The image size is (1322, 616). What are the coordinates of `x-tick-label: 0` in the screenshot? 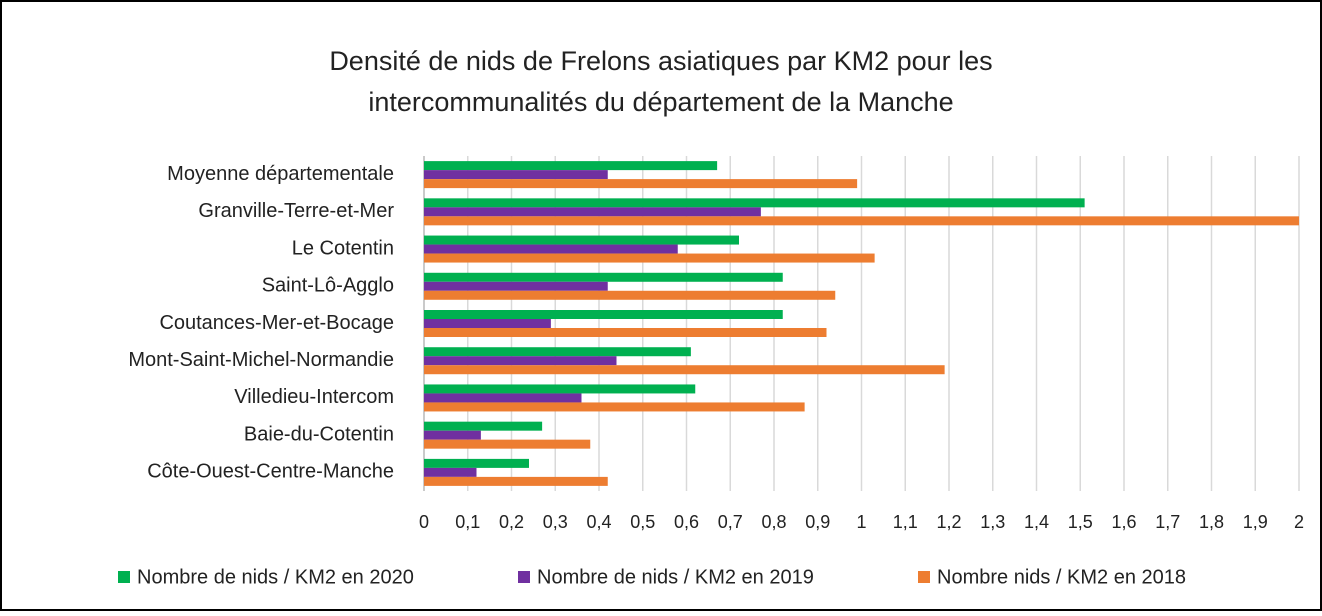 It's located at (424, 522).